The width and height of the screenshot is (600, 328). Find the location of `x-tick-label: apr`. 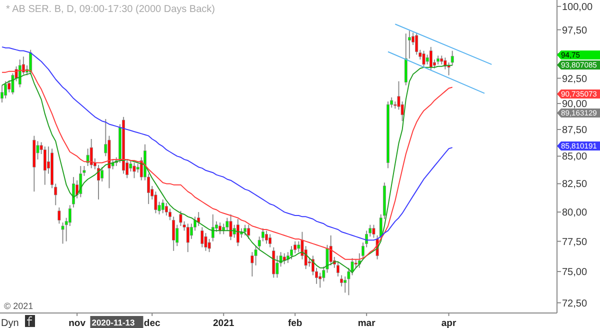

x-tick-label: apr is located at coordinates (448, 323).